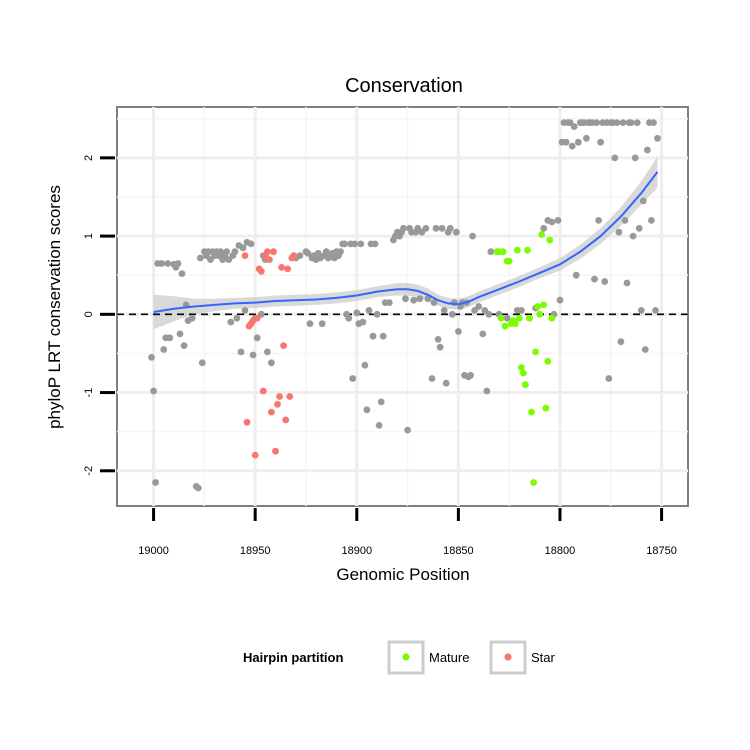  I want to click on chart-title: Conservation, so click(404, 86).